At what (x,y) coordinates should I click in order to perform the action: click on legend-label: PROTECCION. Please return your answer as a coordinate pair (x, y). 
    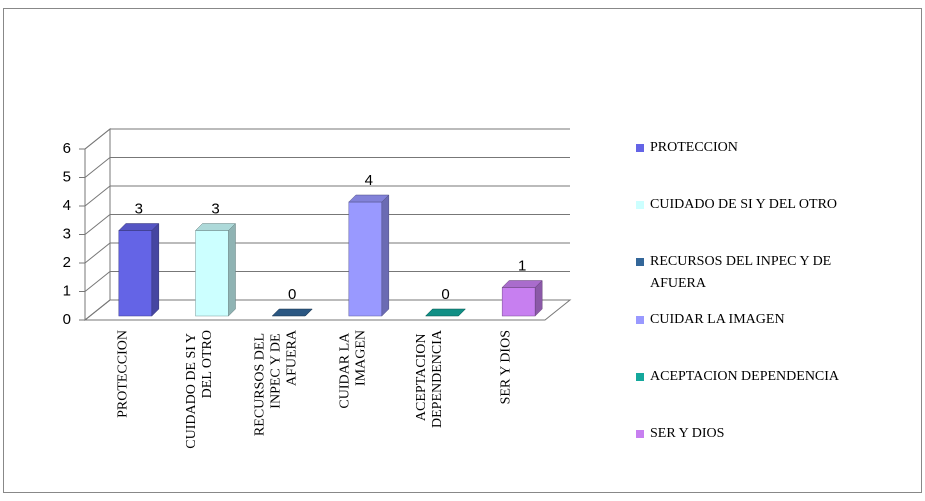
    Looking at the image, I should click on (694, 147).